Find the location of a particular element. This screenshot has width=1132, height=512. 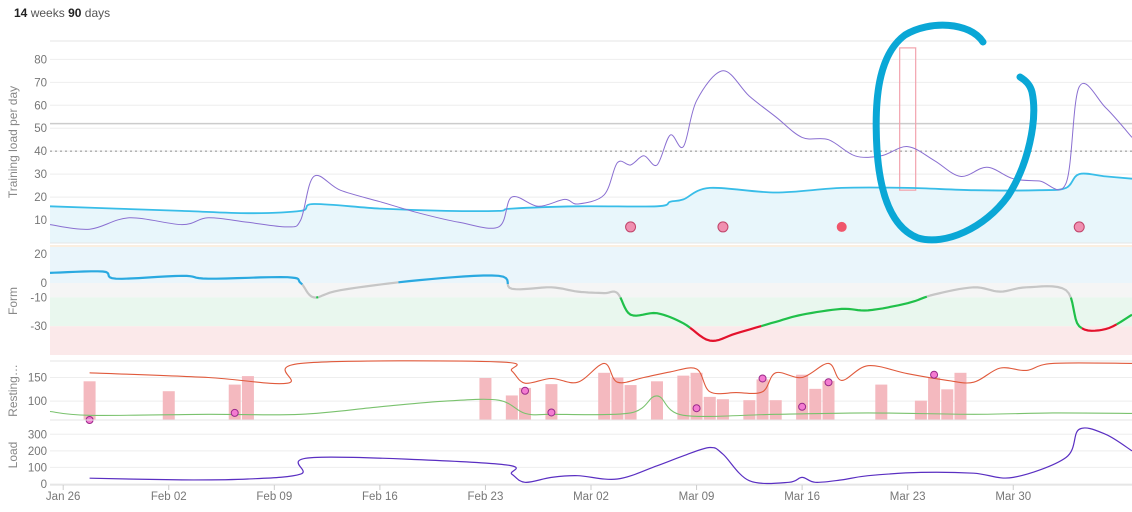

fitness-line is located at coordinates (590, 193).